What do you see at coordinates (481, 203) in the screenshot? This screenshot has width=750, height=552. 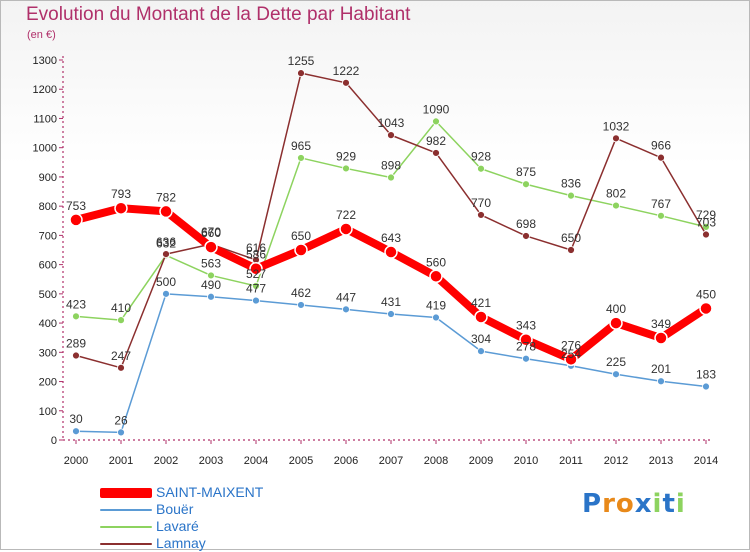 I see `data-label-lamnay: 770` at bounding box center [481, 203].